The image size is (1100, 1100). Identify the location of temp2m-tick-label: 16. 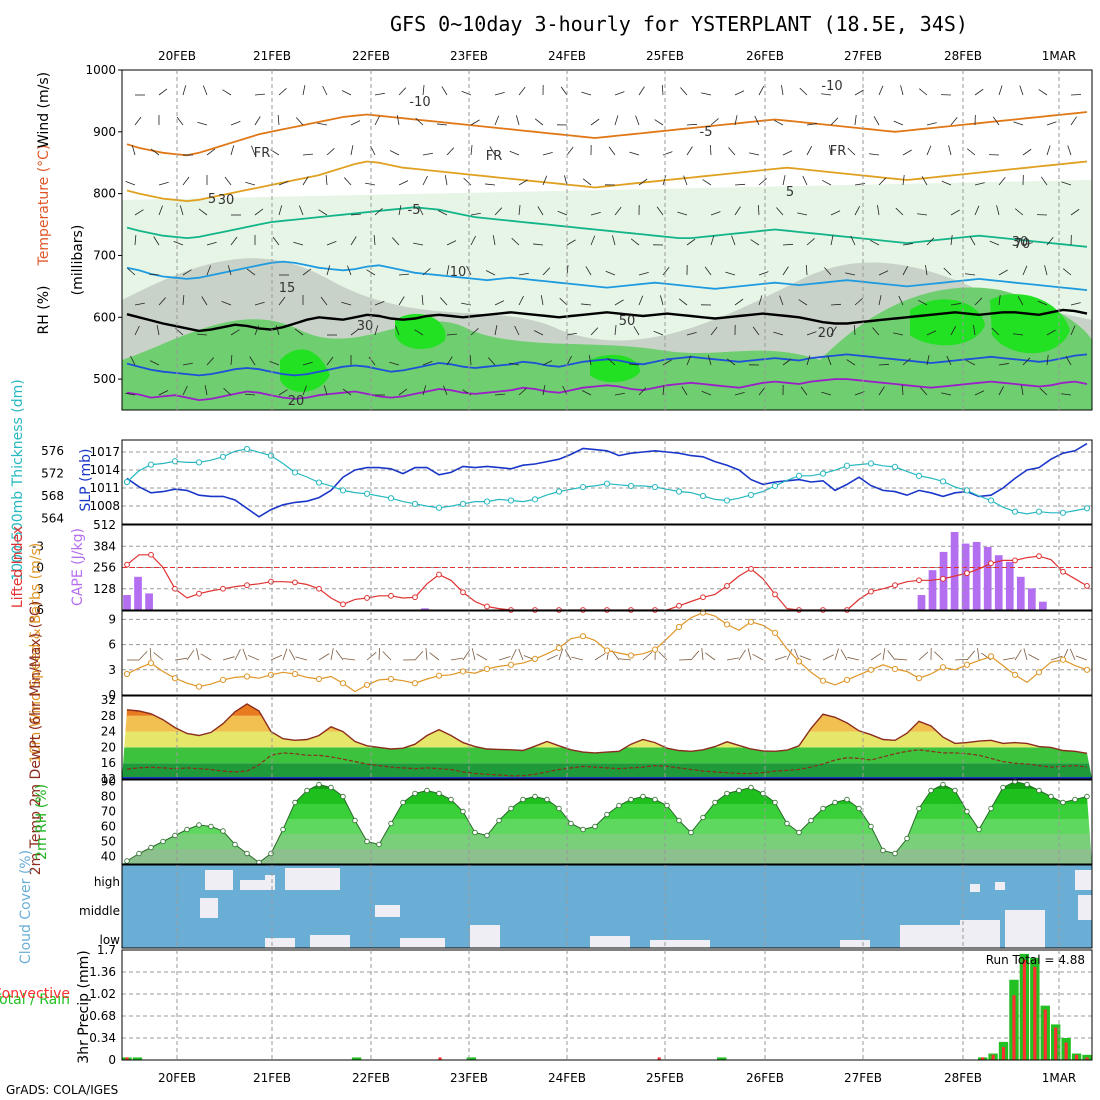
(108, 763).